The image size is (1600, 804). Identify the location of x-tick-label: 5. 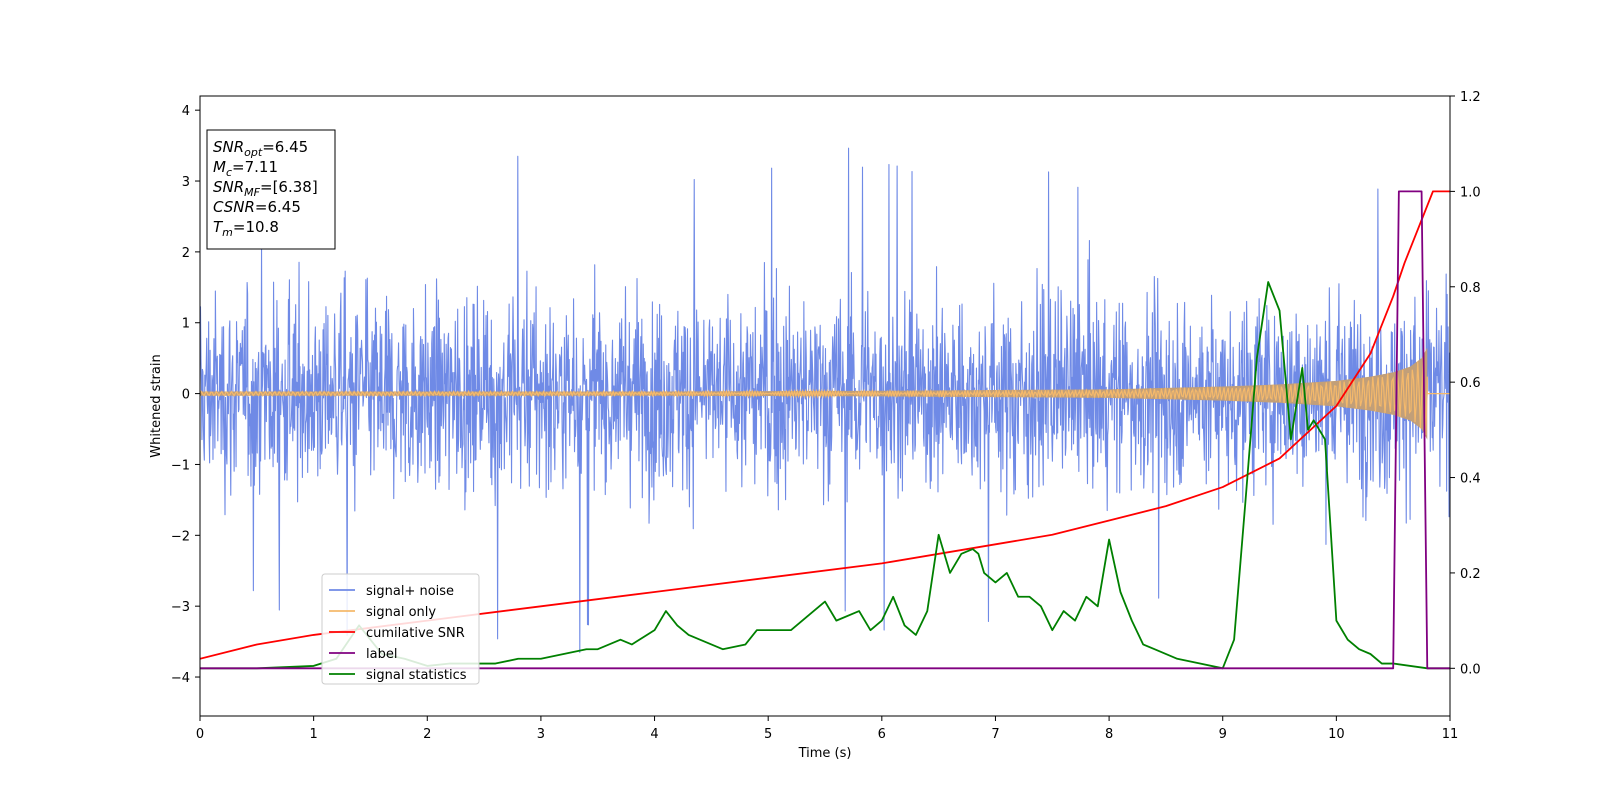
(768, 734).